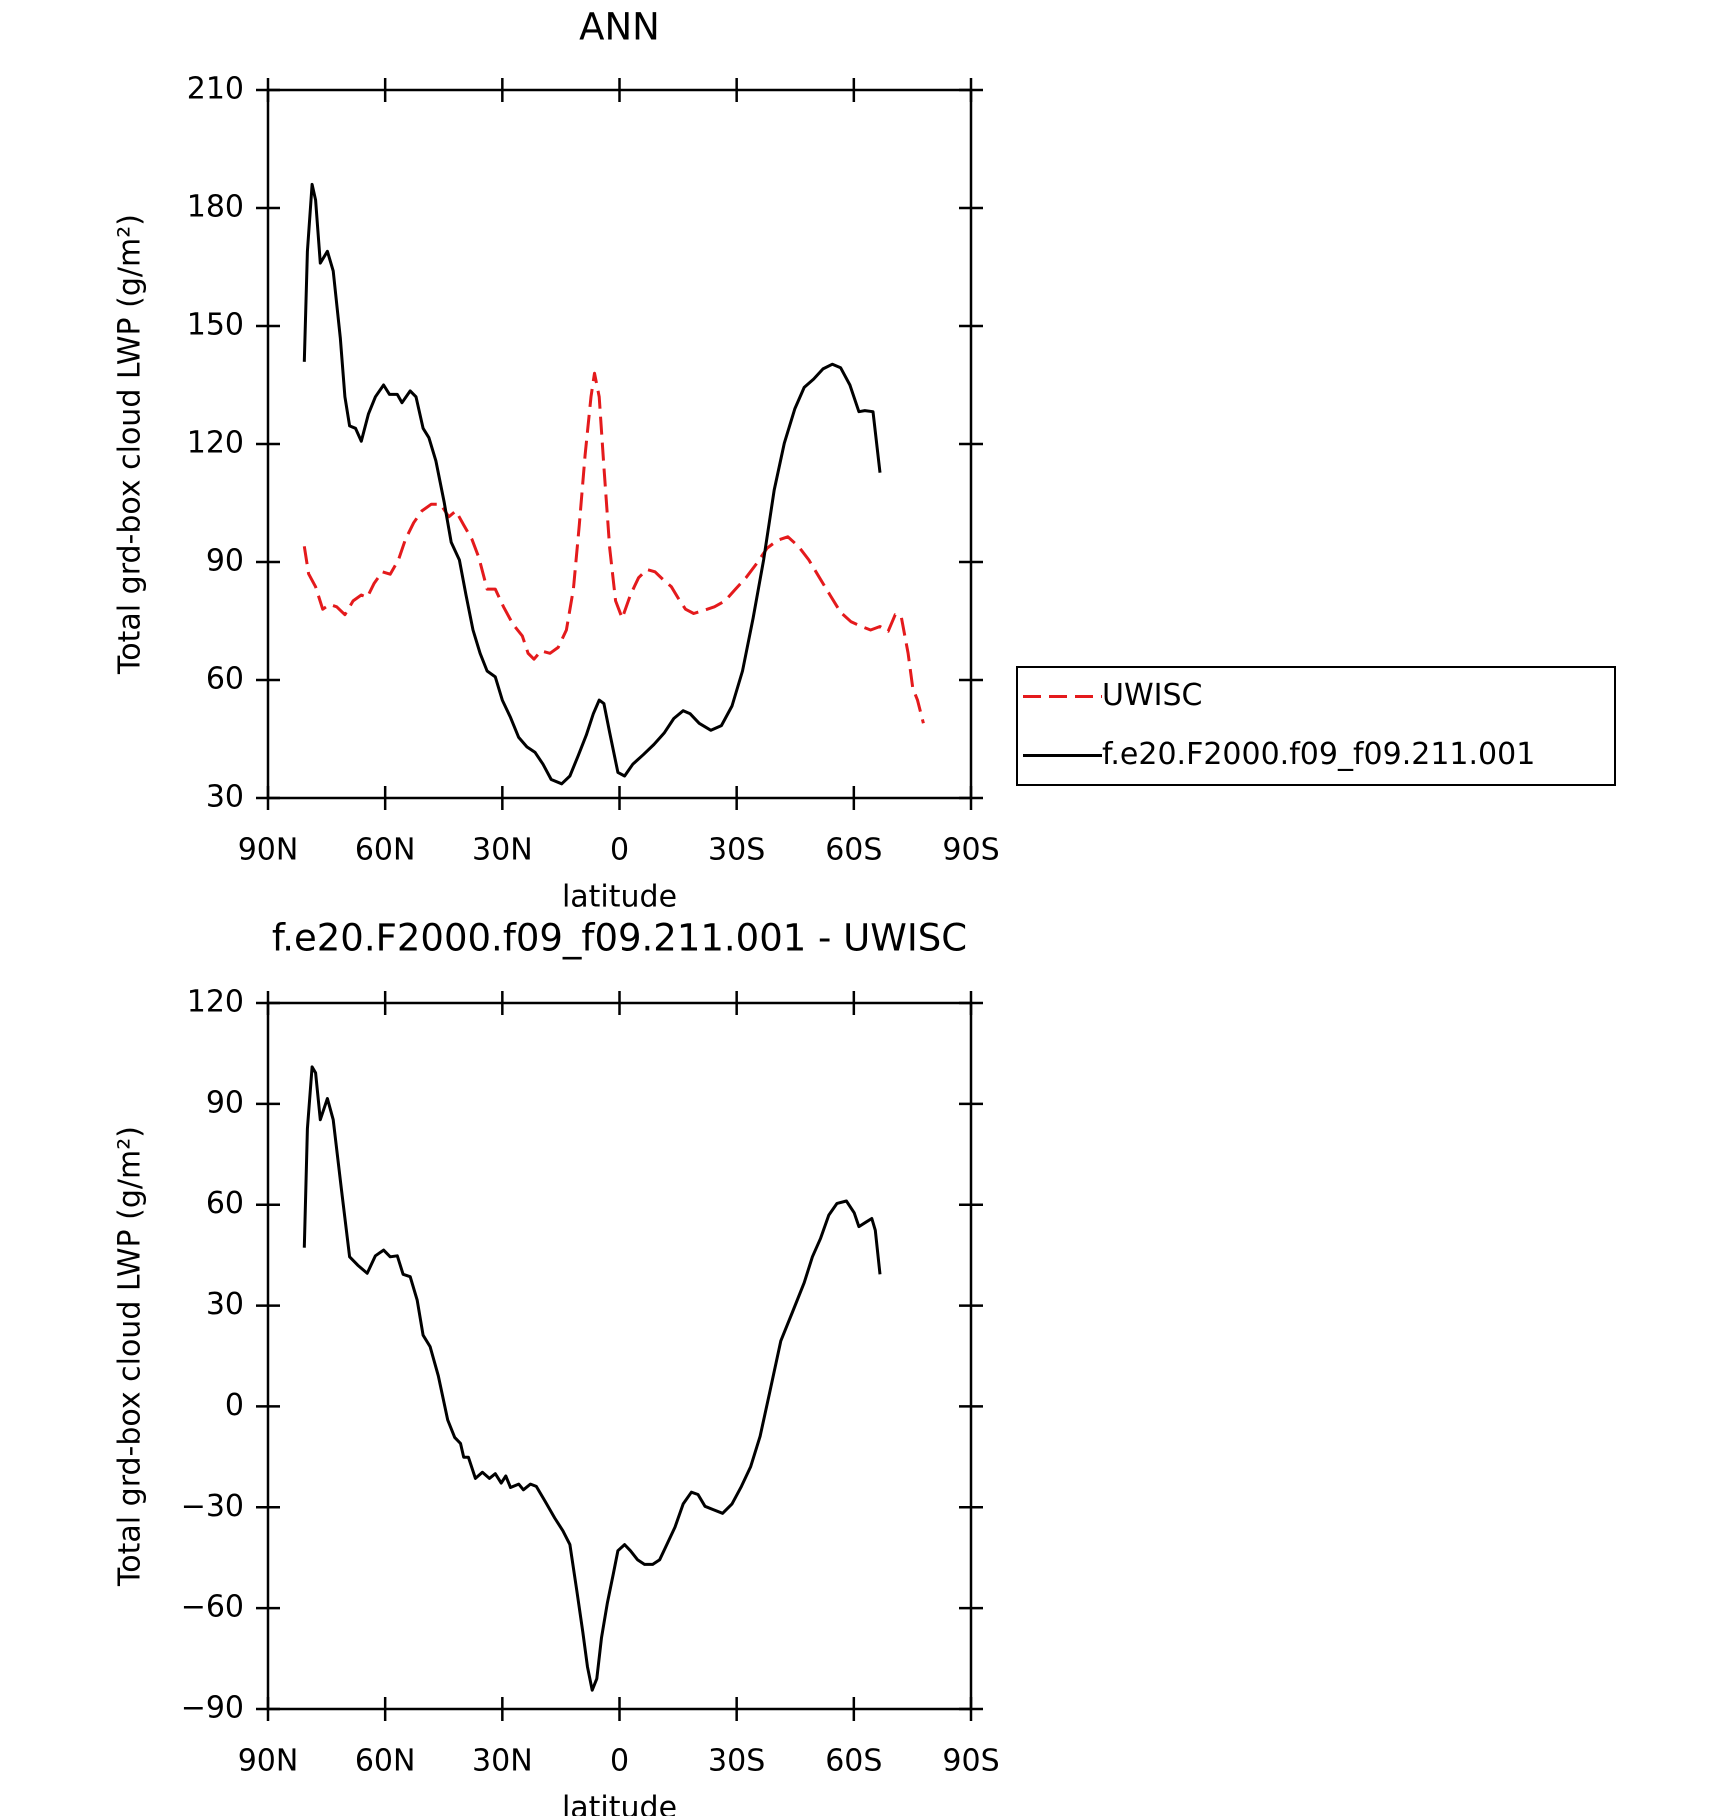  What do you see at coordinates (619, 938) in the screenshot?
I see `chart-title: f.e20.F2000.f09_f09.211.001 - UWISC` at bounding box center [619, 938].